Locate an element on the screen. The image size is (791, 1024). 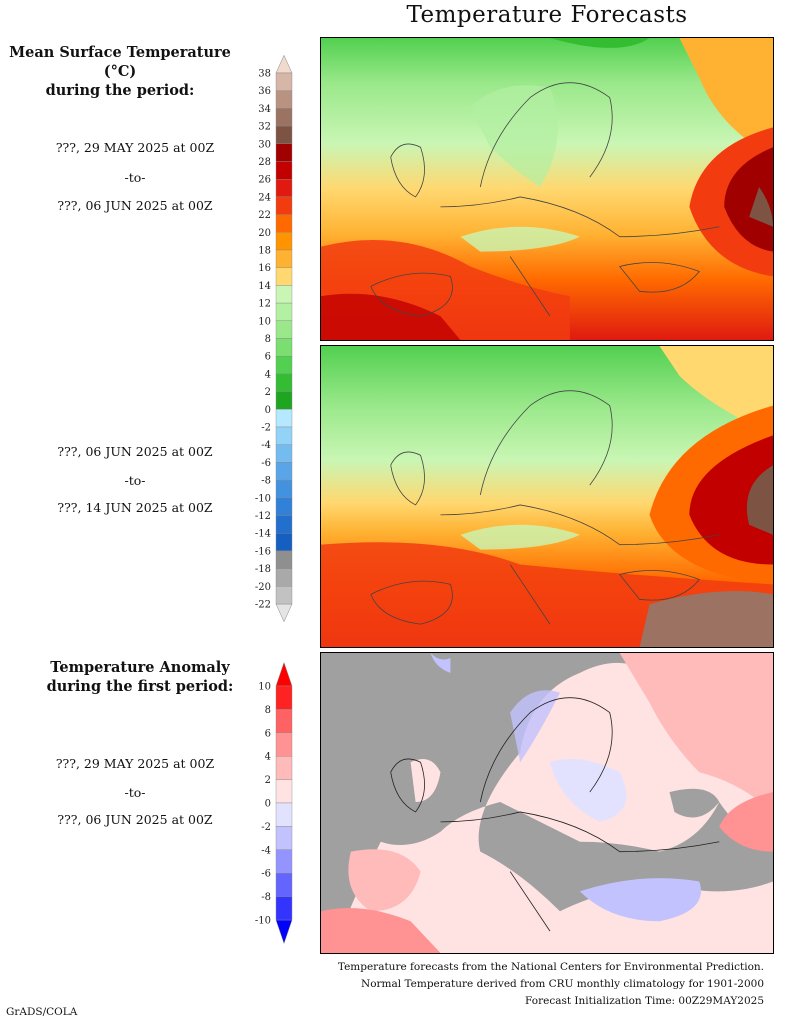
mean-temp-colorbar-tick-label: 34 is located at coordinates (264, 109).